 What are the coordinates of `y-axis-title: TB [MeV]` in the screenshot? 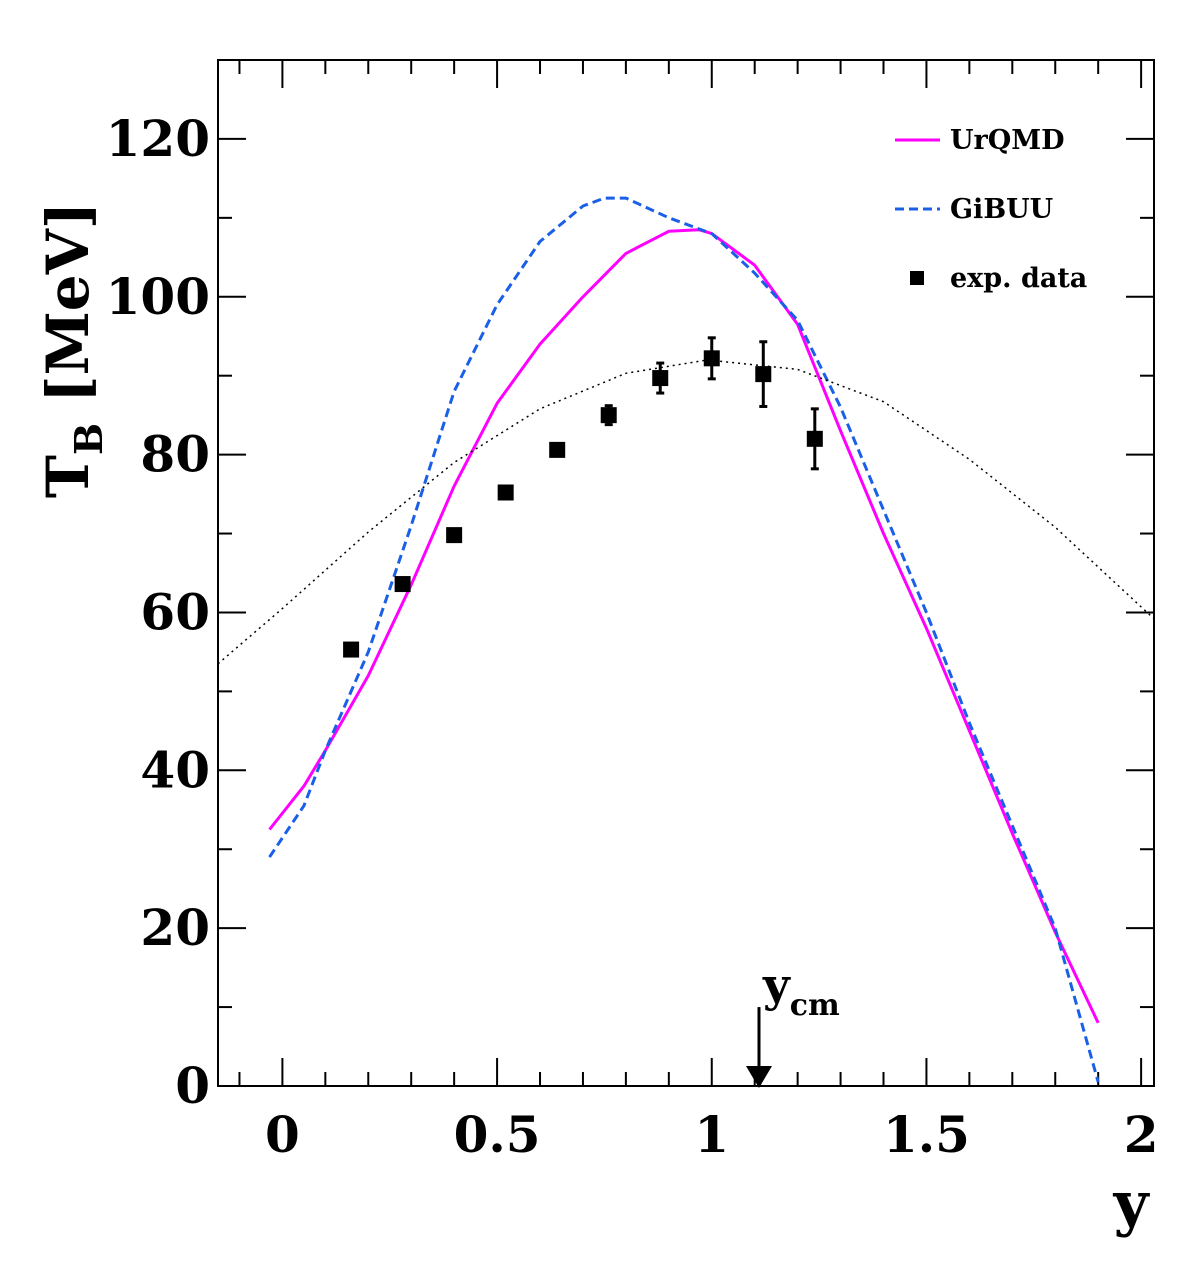 It's located at (72, 350).